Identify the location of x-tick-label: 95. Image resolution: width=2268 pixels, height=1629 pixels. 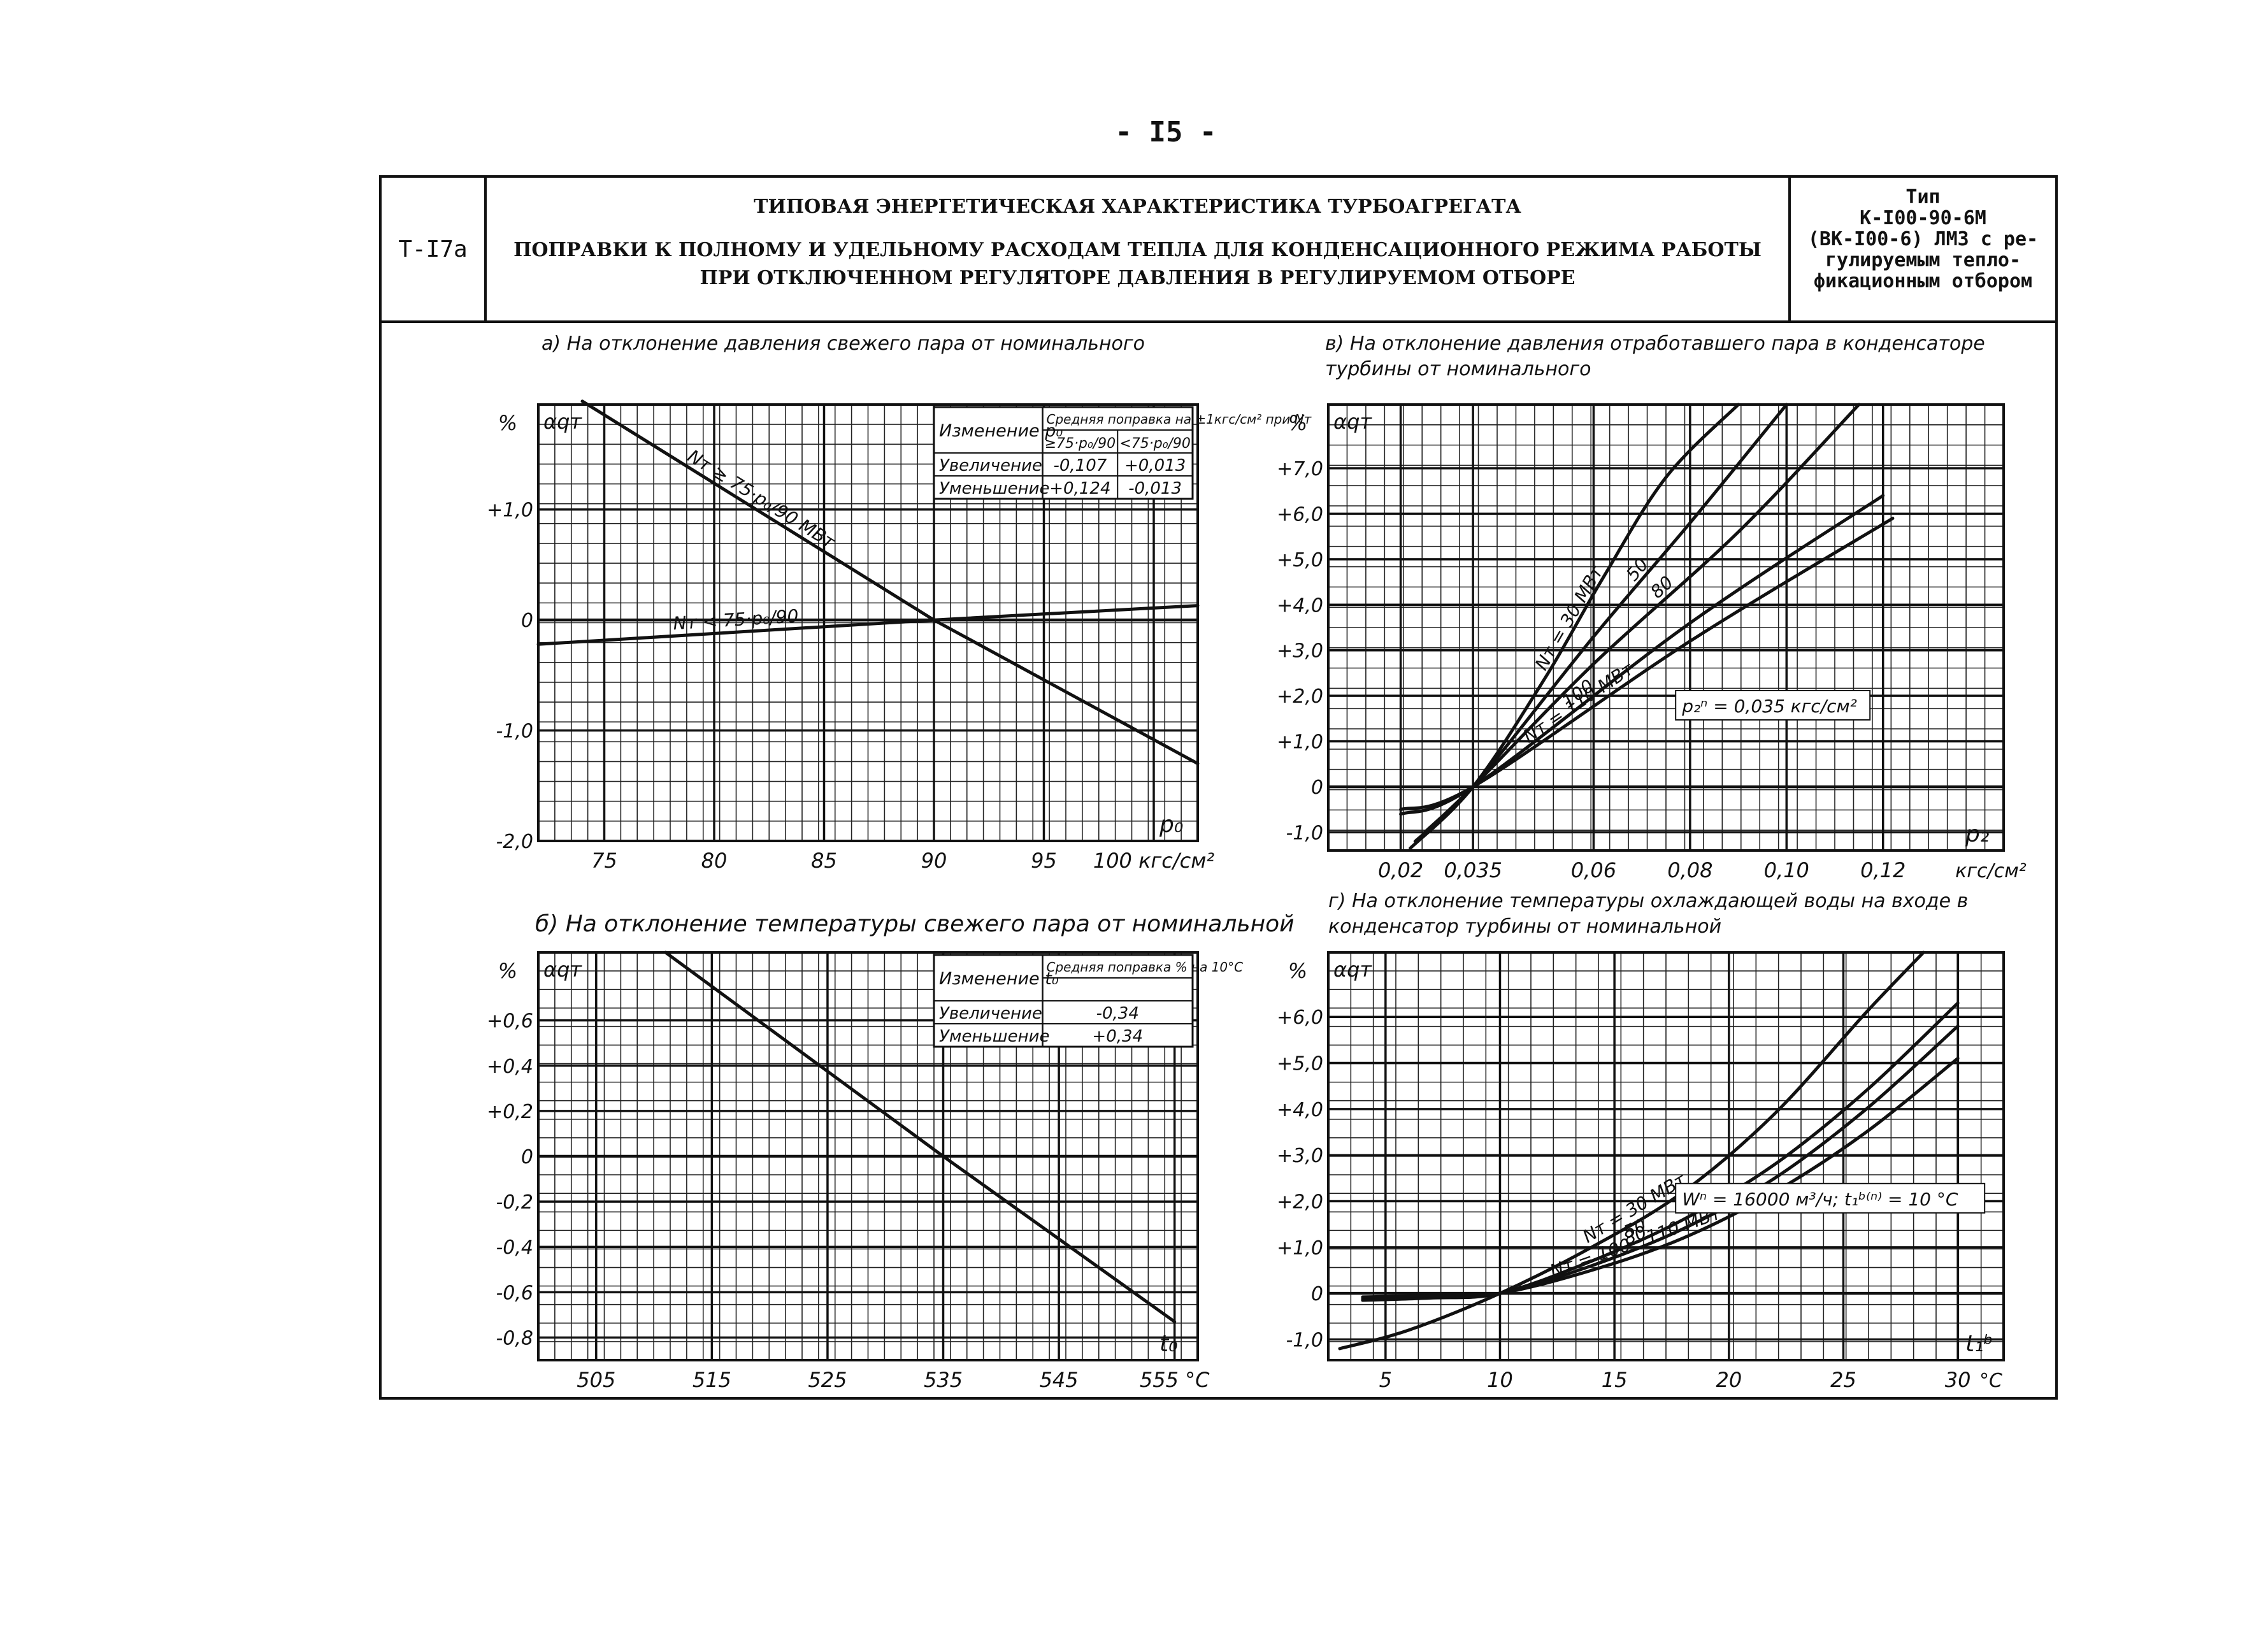
(1044, 861).